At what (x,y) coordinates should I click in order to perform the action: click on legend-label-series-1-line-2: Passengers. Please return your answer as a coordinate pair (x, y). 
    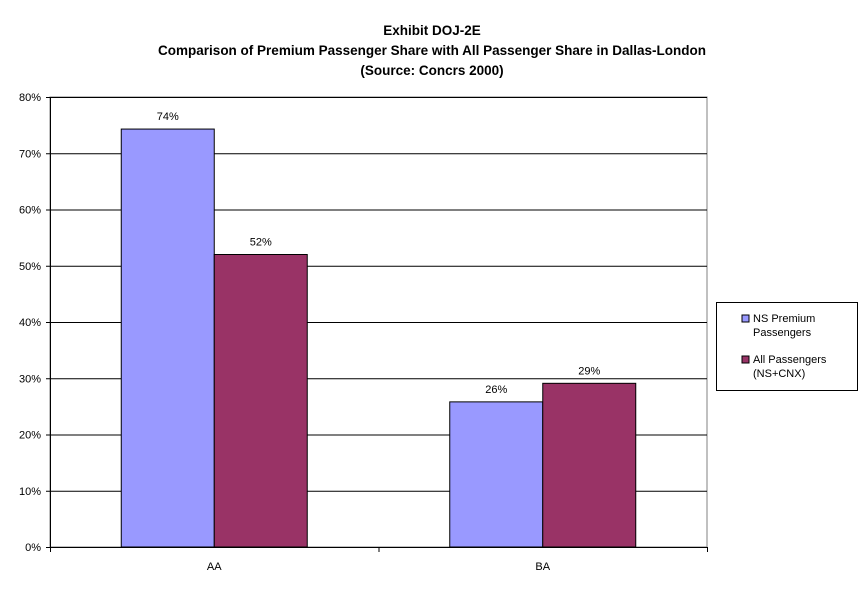
    Looking at the image, I should click on (782, 333).